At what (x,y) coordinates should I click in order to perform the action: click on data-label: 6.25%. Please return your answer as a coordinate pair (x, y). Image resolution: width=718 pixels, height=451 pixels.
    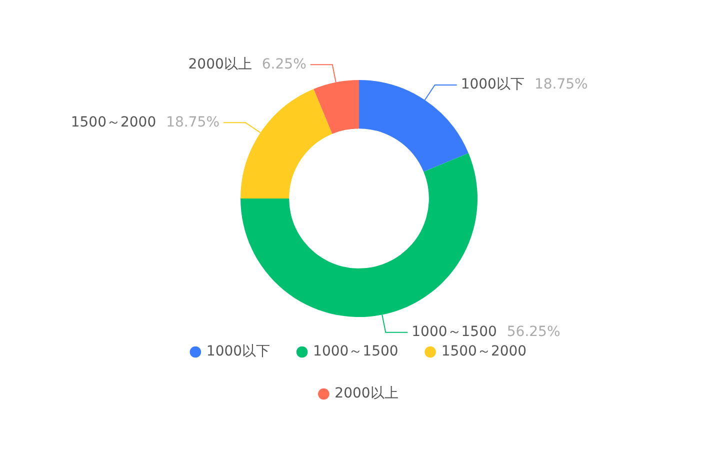
    Looking at the image, I should click on (284, 64).